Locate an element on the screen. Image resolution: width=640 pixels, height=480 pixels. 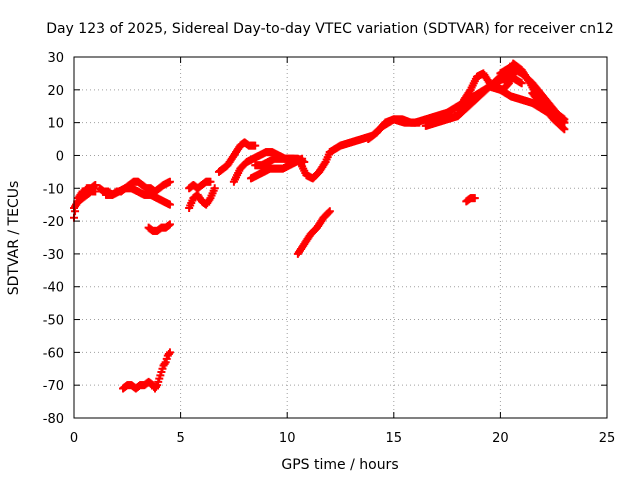
x-tick-label: 5 is located at coordinates (180, 438).